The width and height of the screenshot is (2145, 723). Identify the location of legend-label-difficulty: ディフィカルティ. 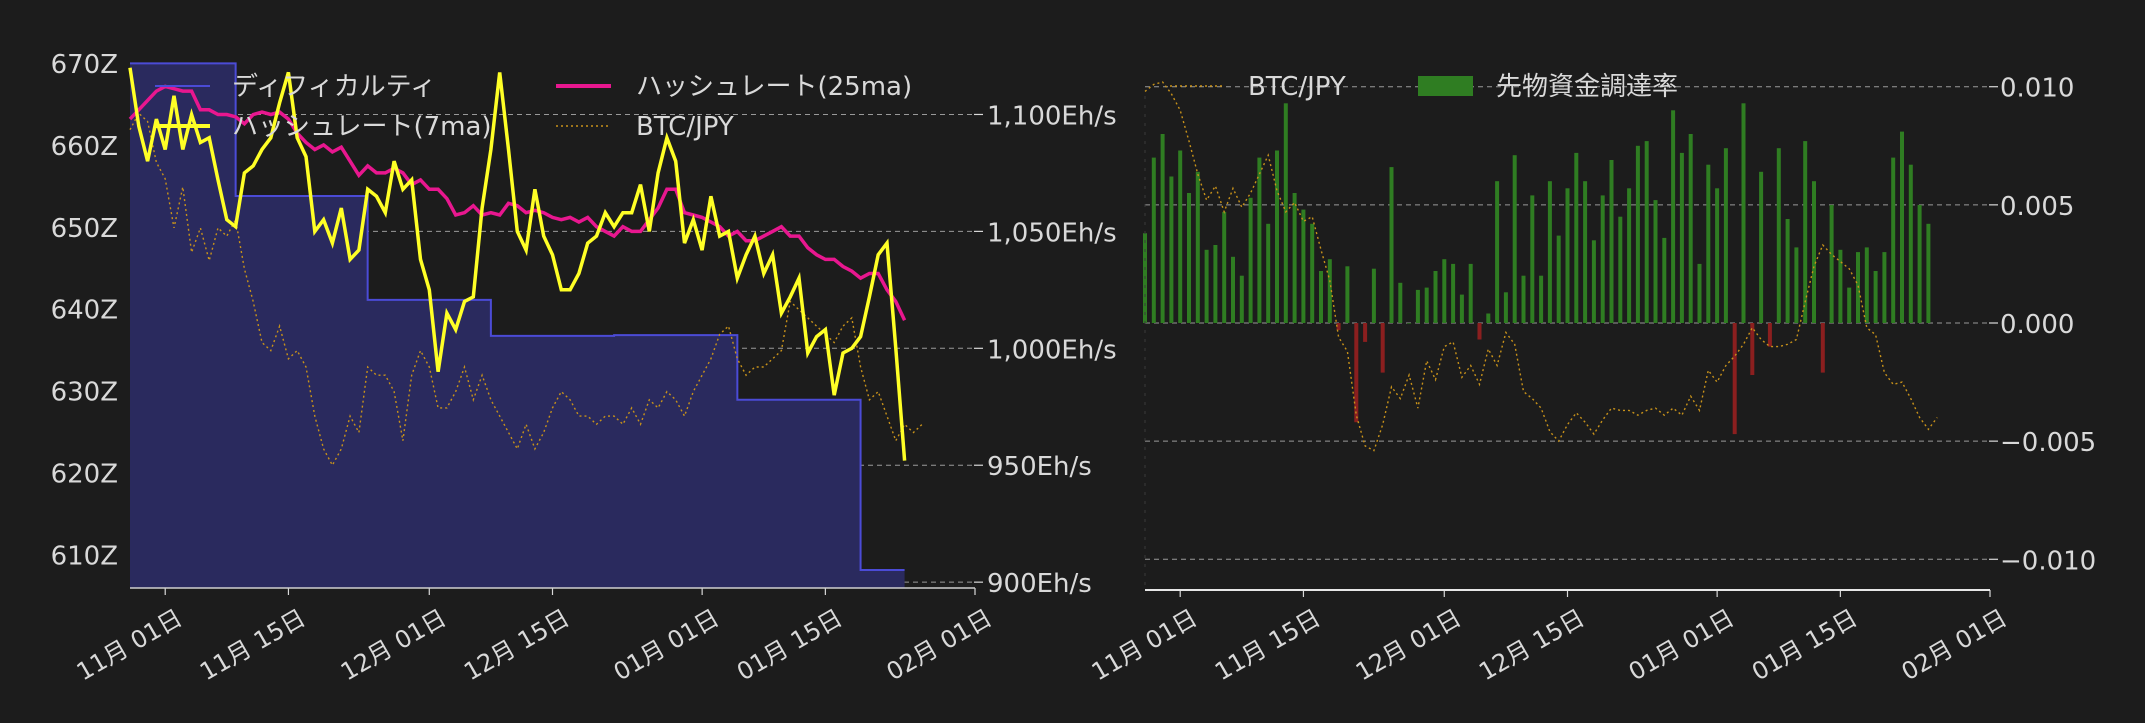
(334, 87).